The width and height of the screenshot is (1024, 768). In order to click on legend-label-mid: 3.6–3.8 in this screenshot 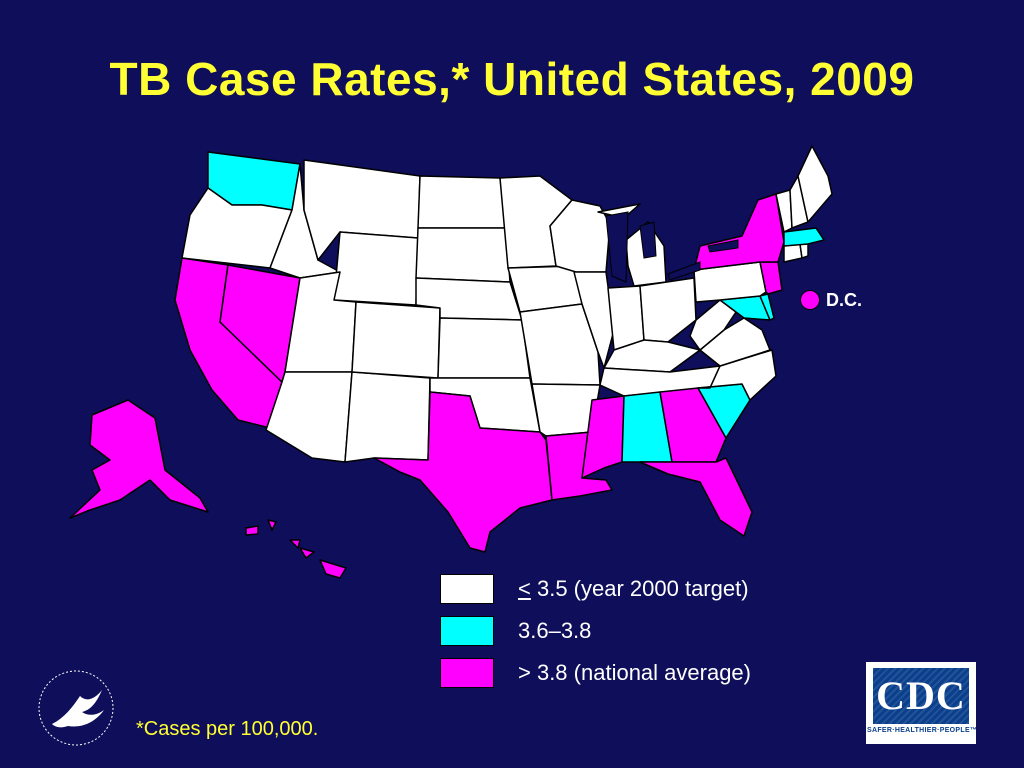, I will do `click(554, 631)`.